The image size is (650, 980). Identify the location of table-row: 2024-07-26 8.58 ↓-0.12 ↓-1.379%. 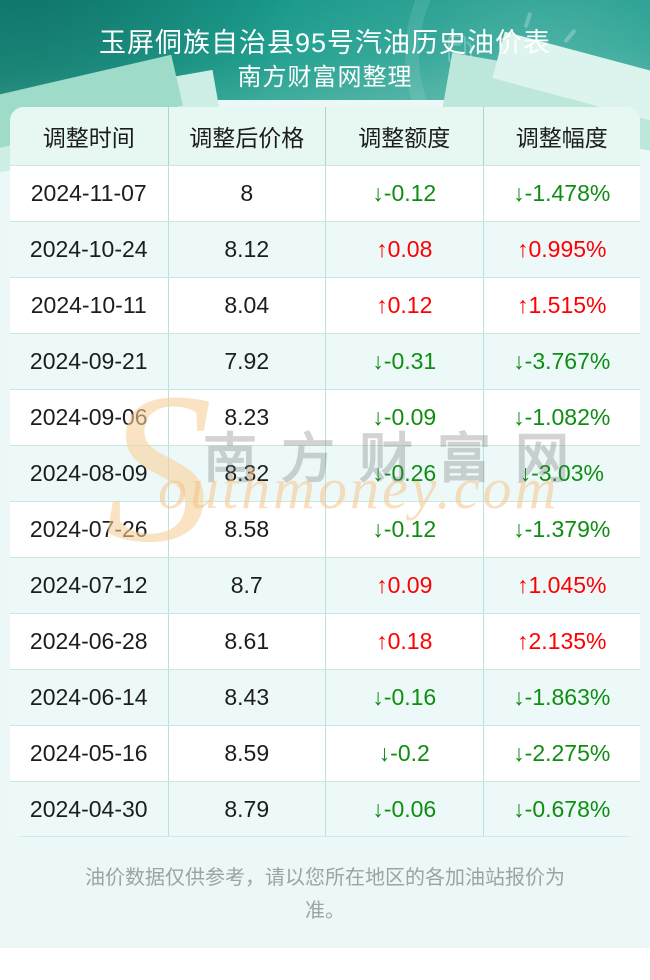
(325, 529).